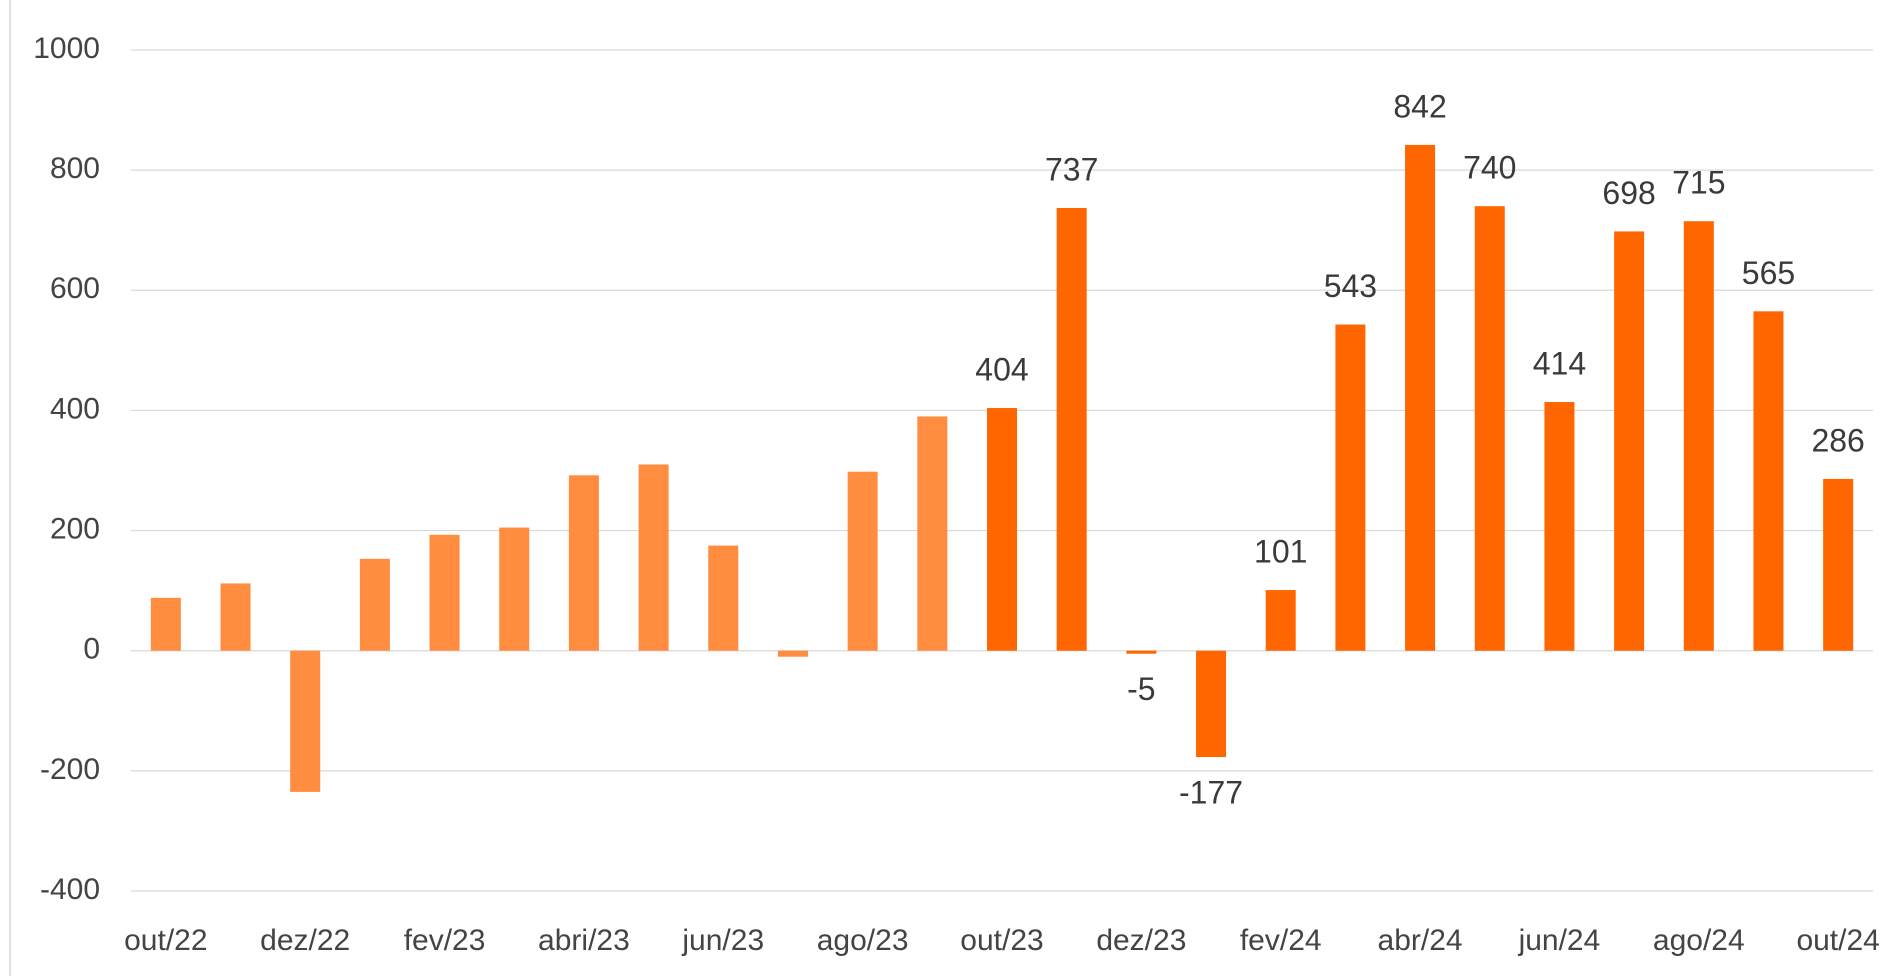  Describe the element at coordinates (75, 288) in the screenshot. I see `y-tick-label: 600` at that location.